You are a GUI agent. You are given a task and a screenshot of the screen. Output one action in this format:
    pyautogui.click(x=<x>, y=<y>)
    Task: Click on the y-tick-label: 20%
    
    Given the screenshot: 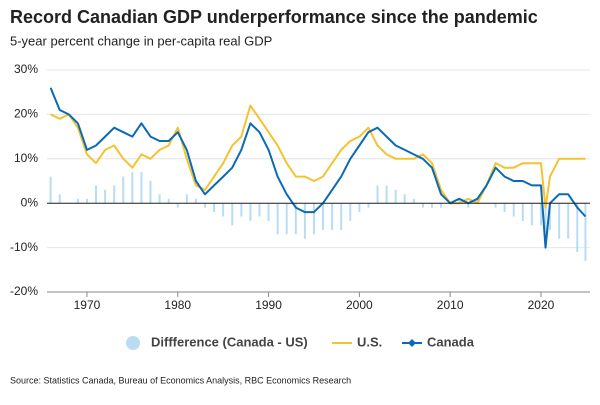 What is the action you would take?
    pyautogui.click(x=26, y=114)
    